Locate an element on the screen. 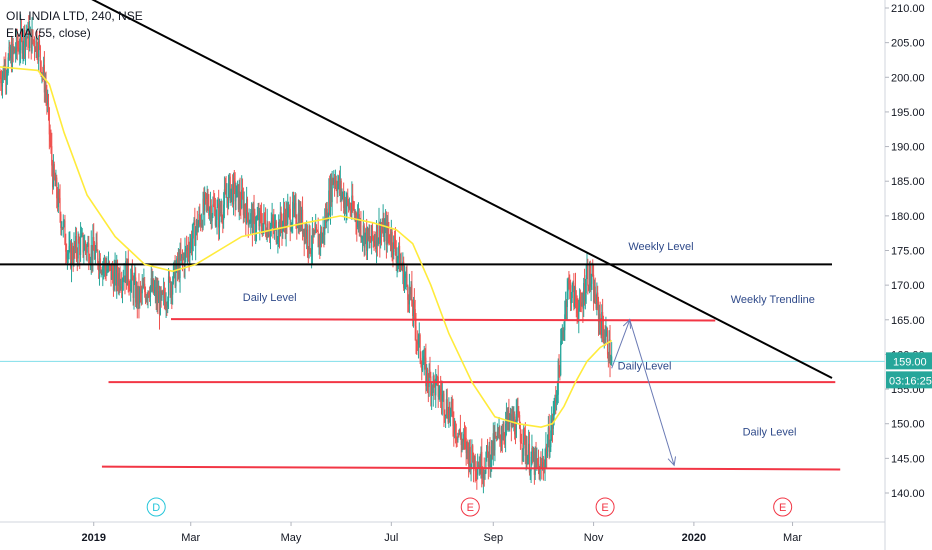 The width and height of the screenshot is (932, 550). x-tick-label: Mar is located at coordinates (190, 538).